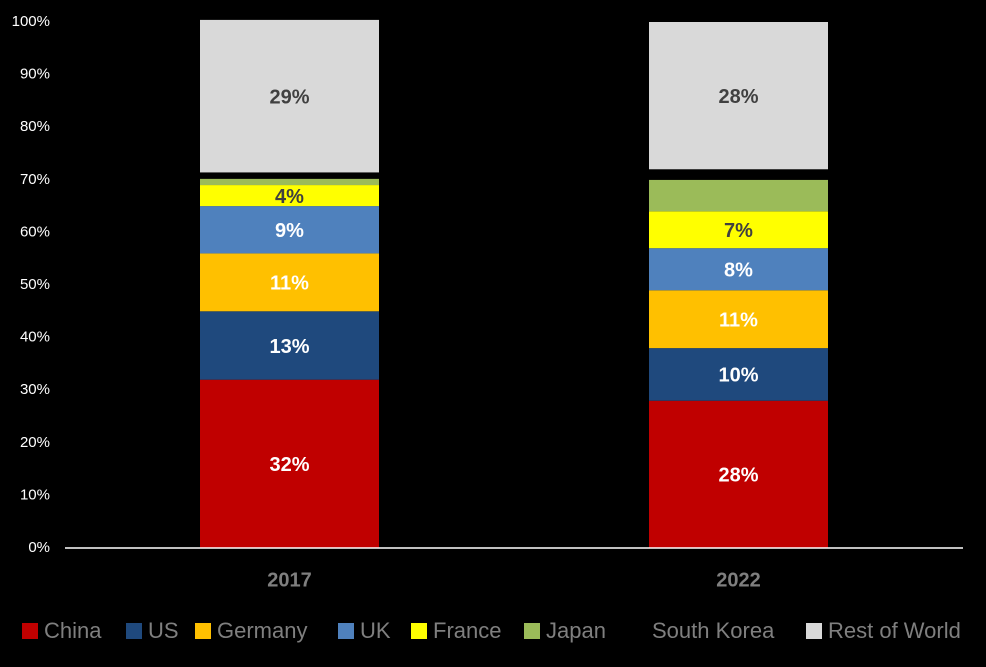 This screenshot has height=667, width=986. I want to click on legend-label: Japan, so click(576, 630).